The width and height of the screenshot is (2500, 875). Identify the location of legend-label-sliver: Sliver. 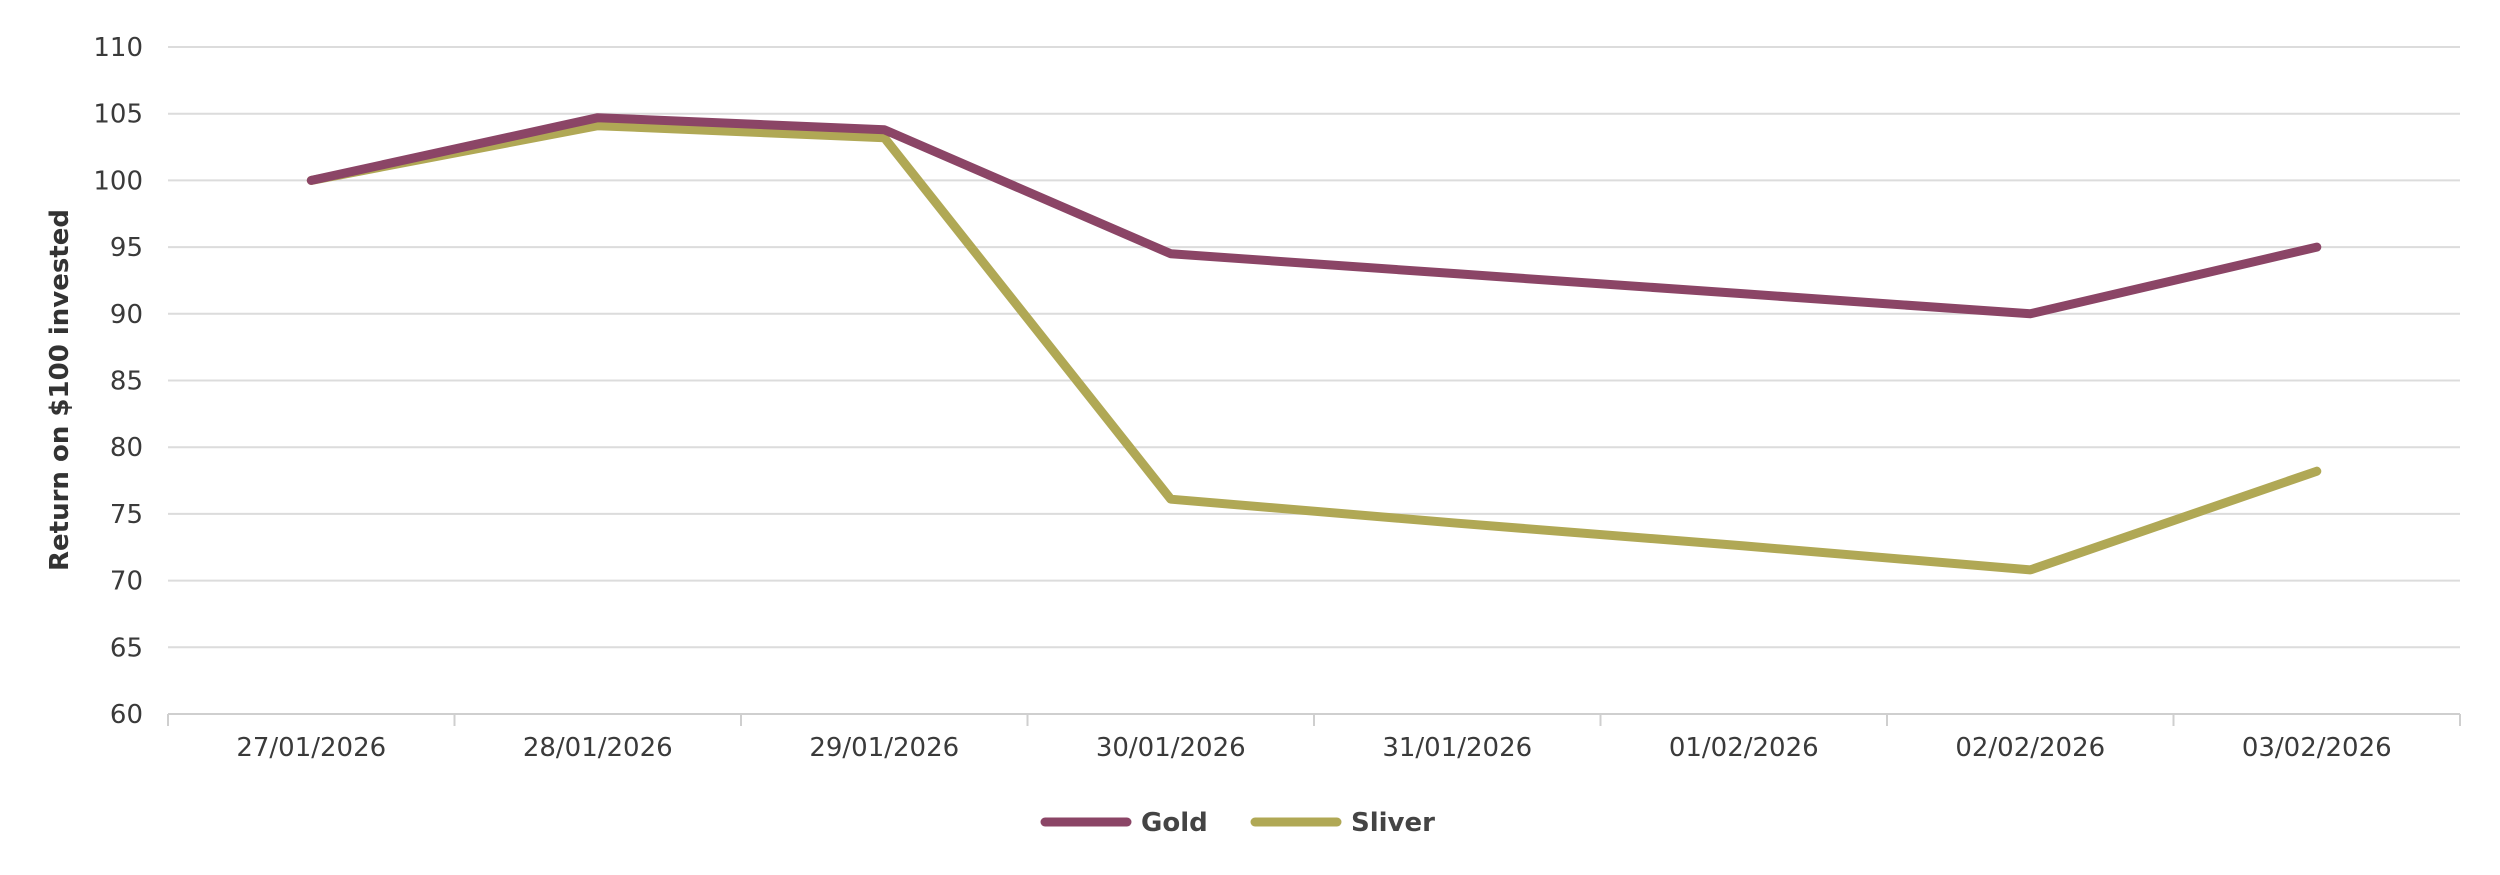
(1393, 823).